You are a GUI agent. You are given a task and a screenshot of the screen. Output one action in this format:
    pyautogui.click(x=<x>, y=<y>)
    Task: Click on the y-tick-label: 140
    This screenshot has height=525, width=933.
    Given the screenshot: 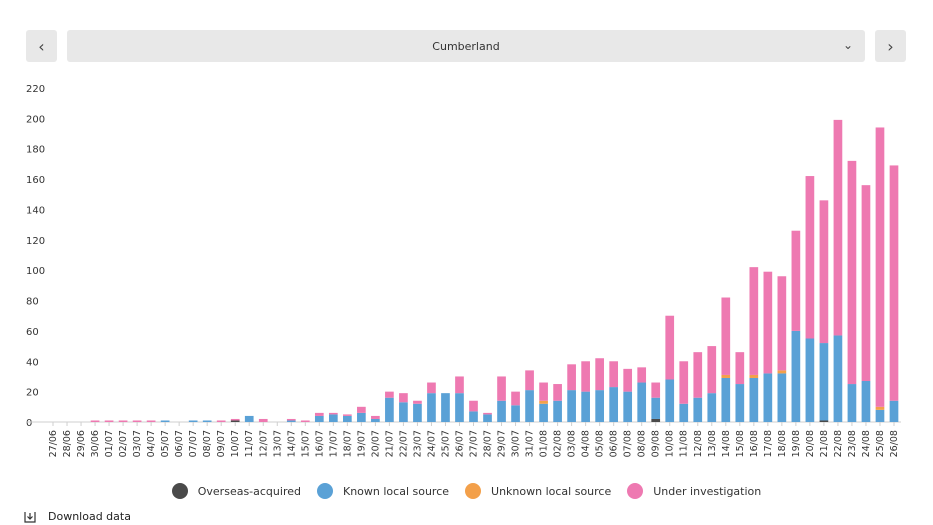 What is the action you would take?
    pyautogui.click(x=35, y=210)
    